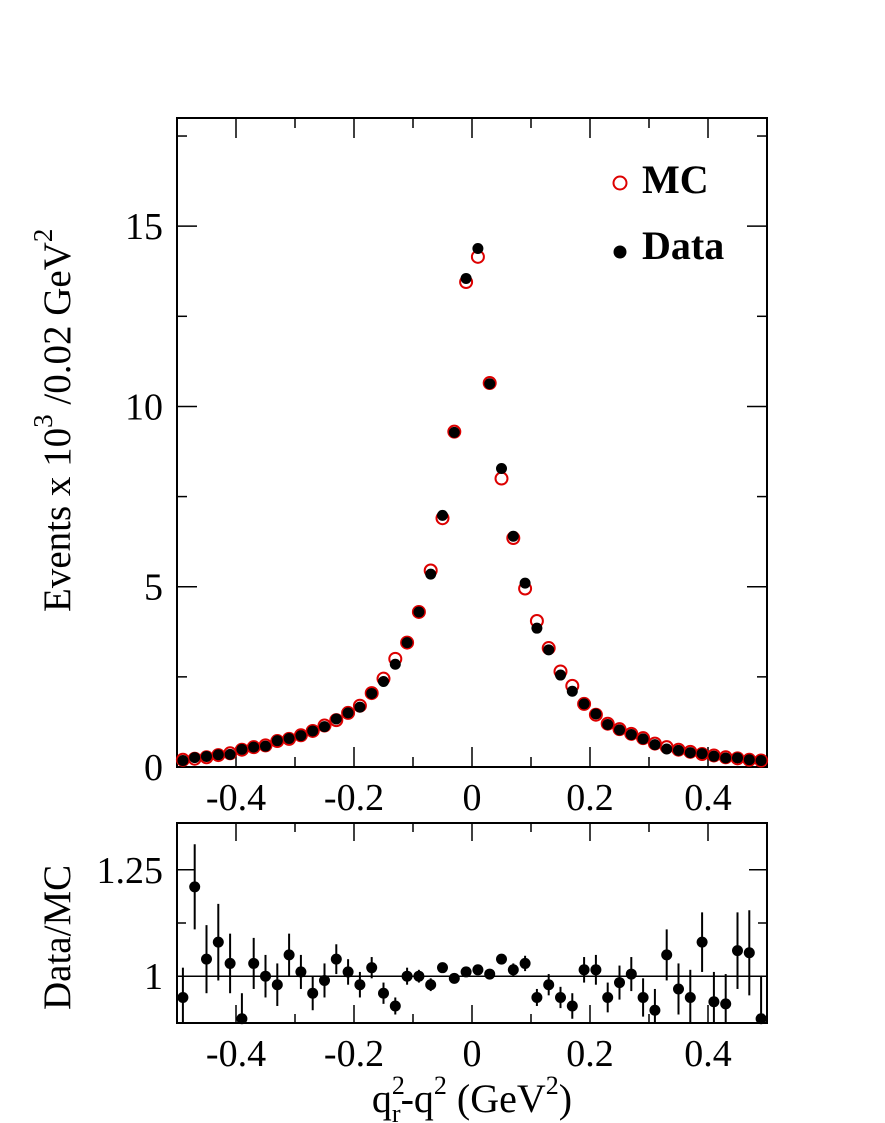 This screenshot has width=885, height=1123. Describe the element at coordinates (130, 871) in the screenshot. I see `ratio-y-tick-label: 1.25` at that location.